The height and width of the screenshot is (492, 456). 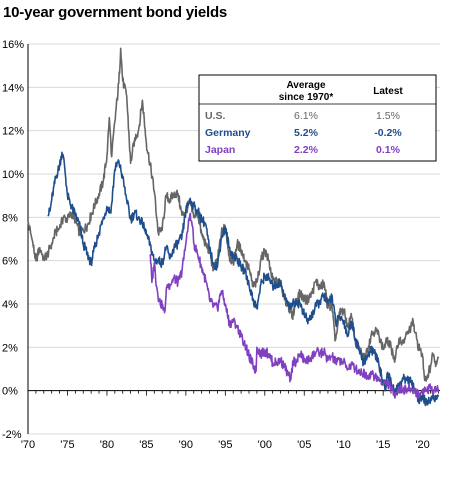 What do you see at coordinates (265, 445) in the screenshot?
I see `x-tick-label: '00` at bounding box center [265, 445].